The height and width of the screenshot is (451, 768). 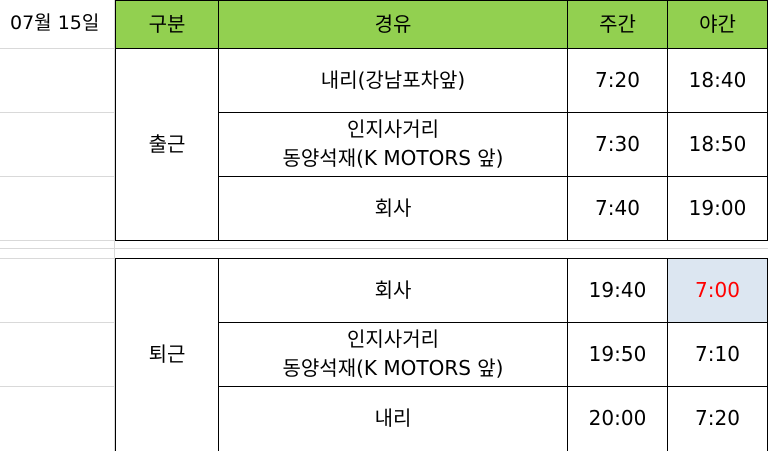 I want to click on date-cell: 07월 15일, so click(x=57, y=24).